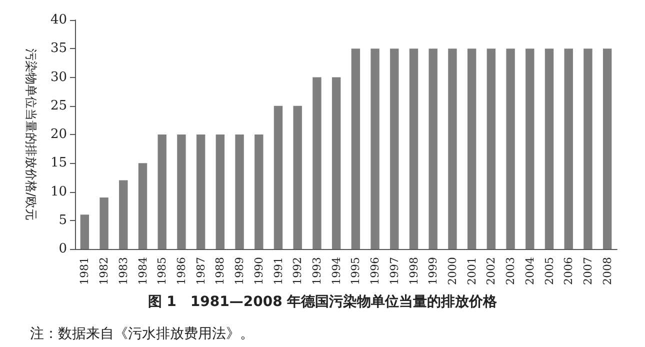 The width and height of the screenshot is (645, 347). I want to click on y-tick-label: 10, so click(58, 192).